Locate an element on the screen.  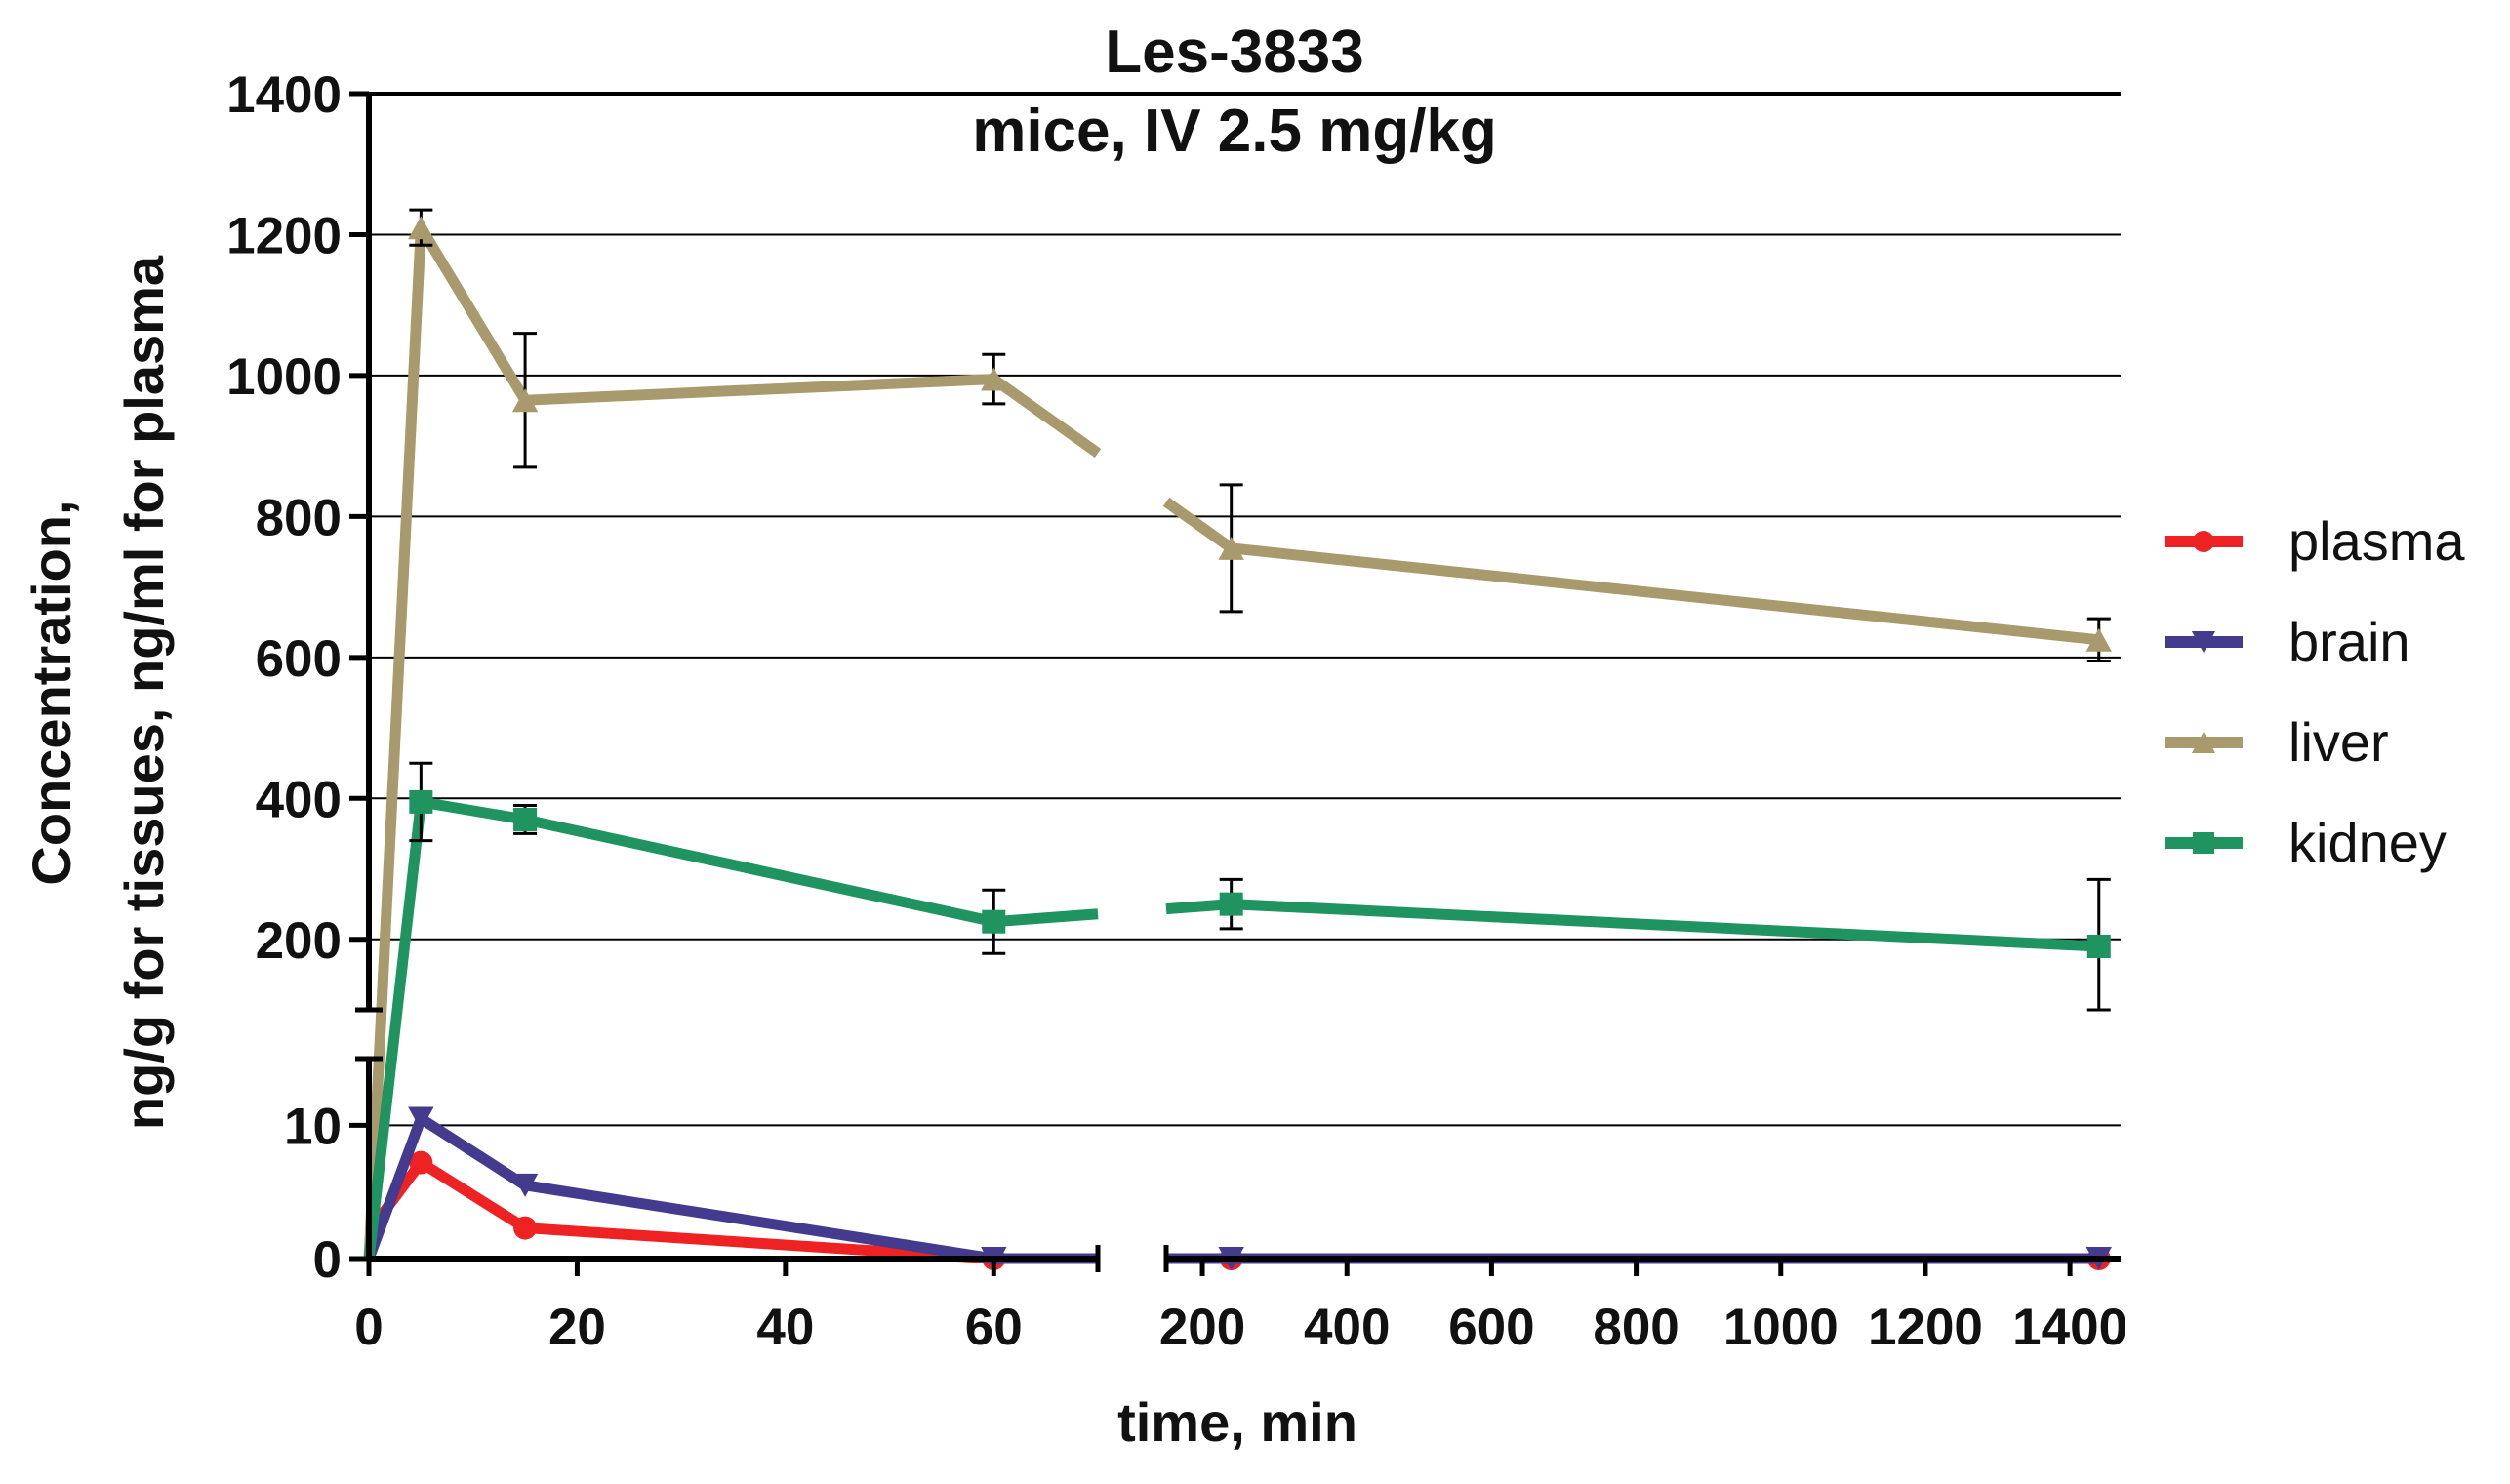
y-tick-label: 0 is located at coordinates (327, 1260).